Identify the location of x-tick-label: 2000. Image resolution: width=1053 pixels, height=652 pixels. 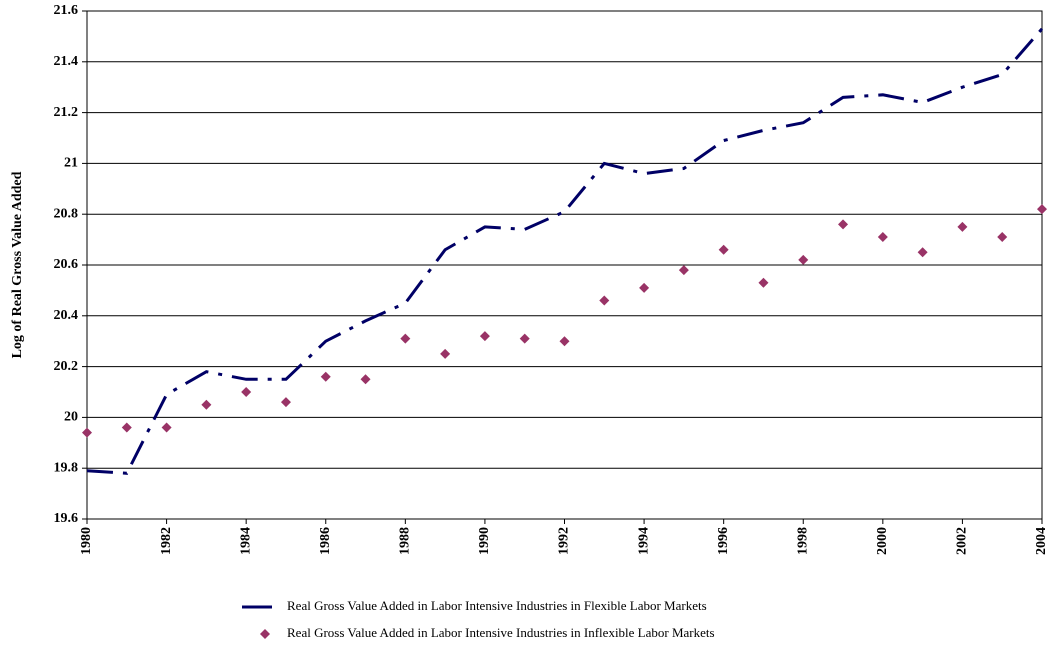
(882, 541).